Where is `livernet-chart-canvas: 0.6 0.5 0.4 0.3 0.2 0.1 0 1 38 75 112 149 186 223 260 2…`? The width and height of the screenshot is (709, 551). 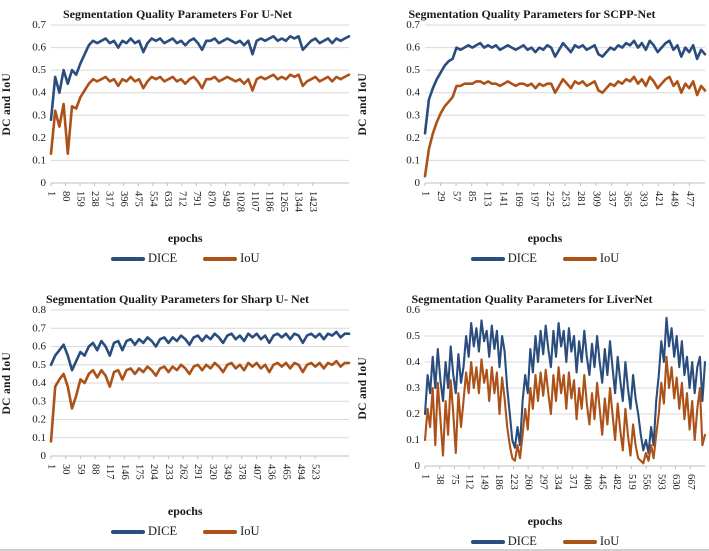
livernet-chart-canvas: 0.6 0.5 0.4 0.3 0.2 0.1 0 1 38 75 112 149 186 223 260 2… is located at coordinates (556, 398).